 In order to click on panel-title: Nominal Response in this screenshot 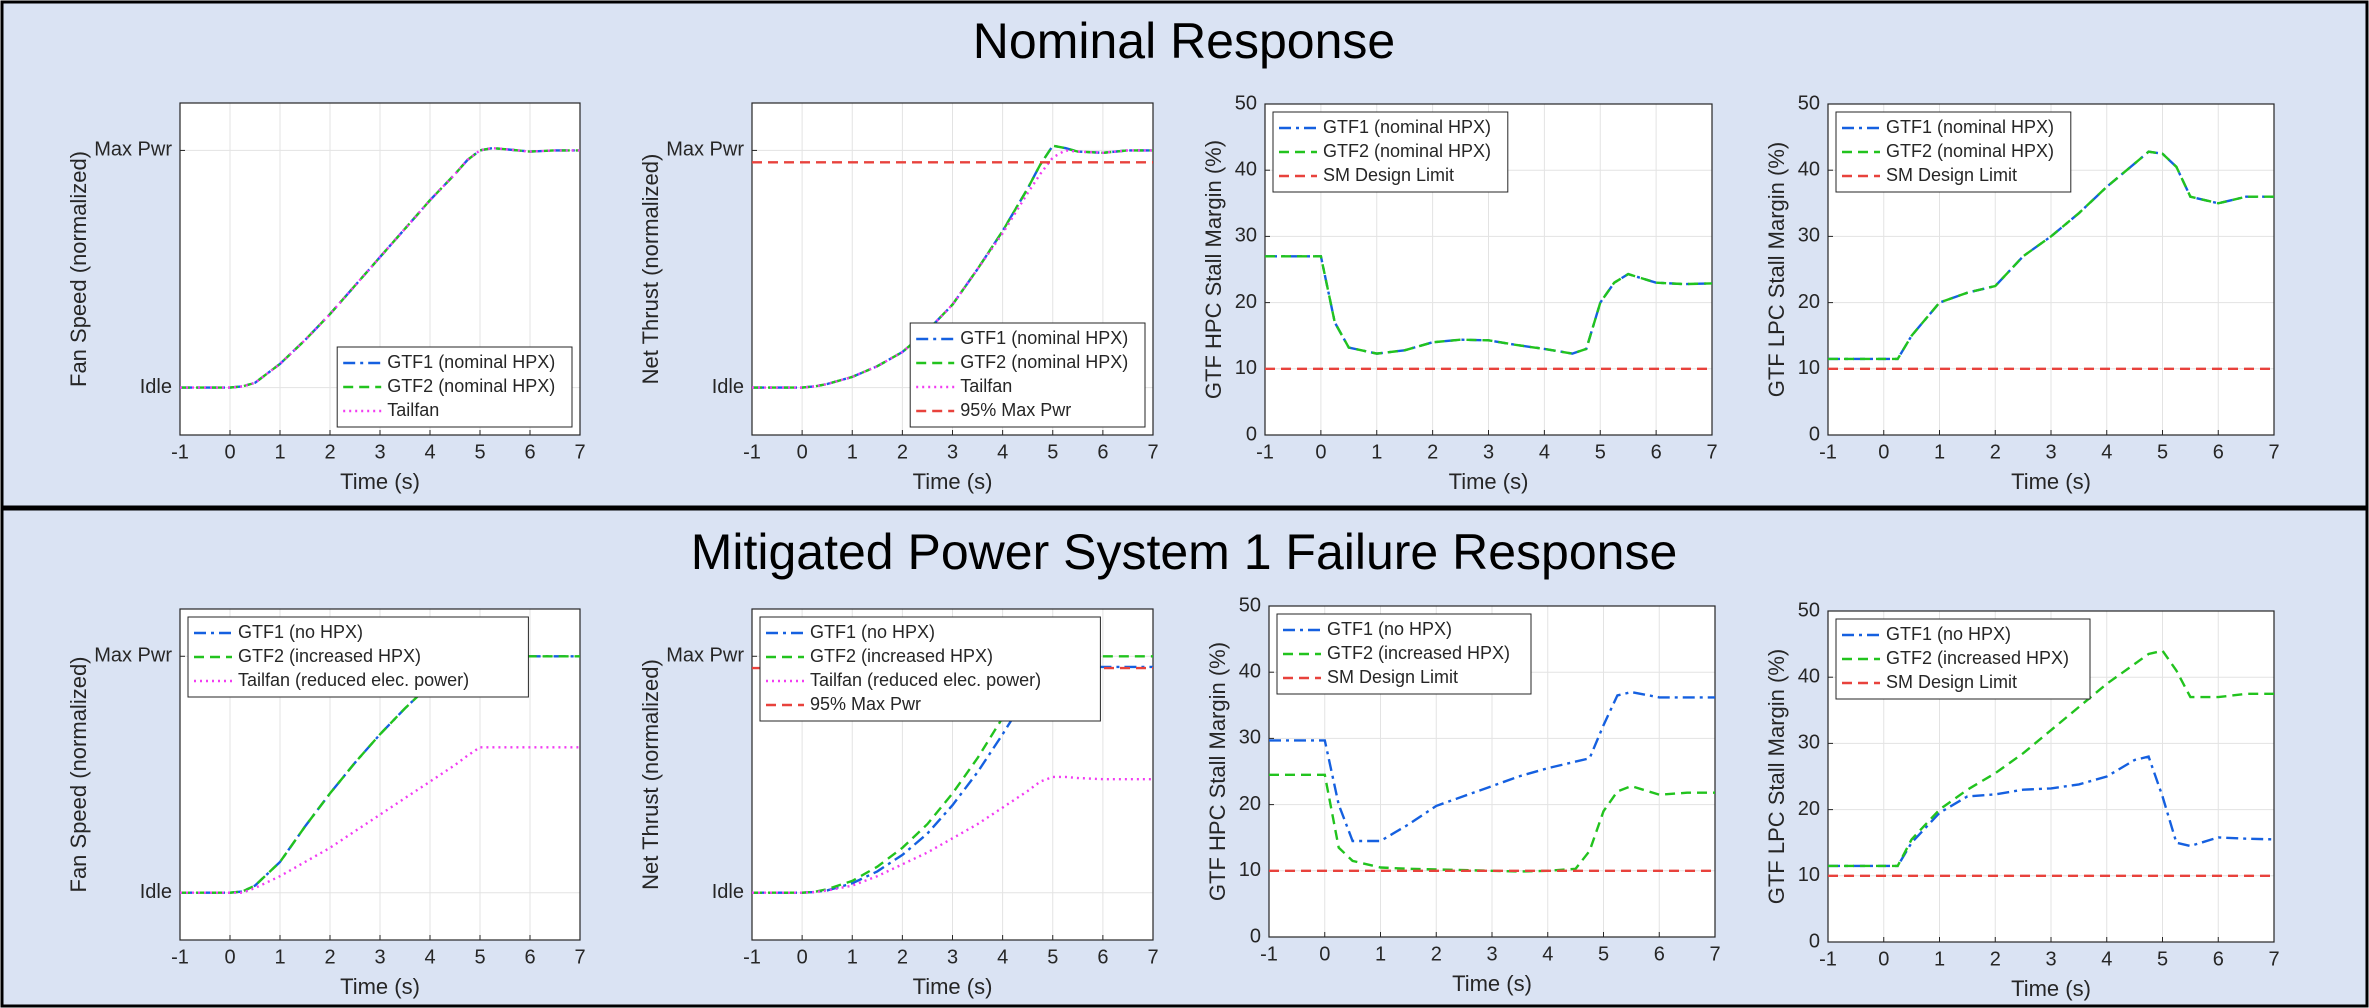, I will do `click(1184, 41)`.